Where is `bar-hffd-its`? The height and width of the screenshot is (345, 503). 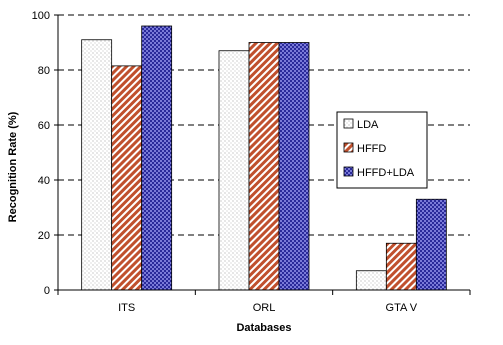
bar-hffd-its is located at coordinates (127, 178).